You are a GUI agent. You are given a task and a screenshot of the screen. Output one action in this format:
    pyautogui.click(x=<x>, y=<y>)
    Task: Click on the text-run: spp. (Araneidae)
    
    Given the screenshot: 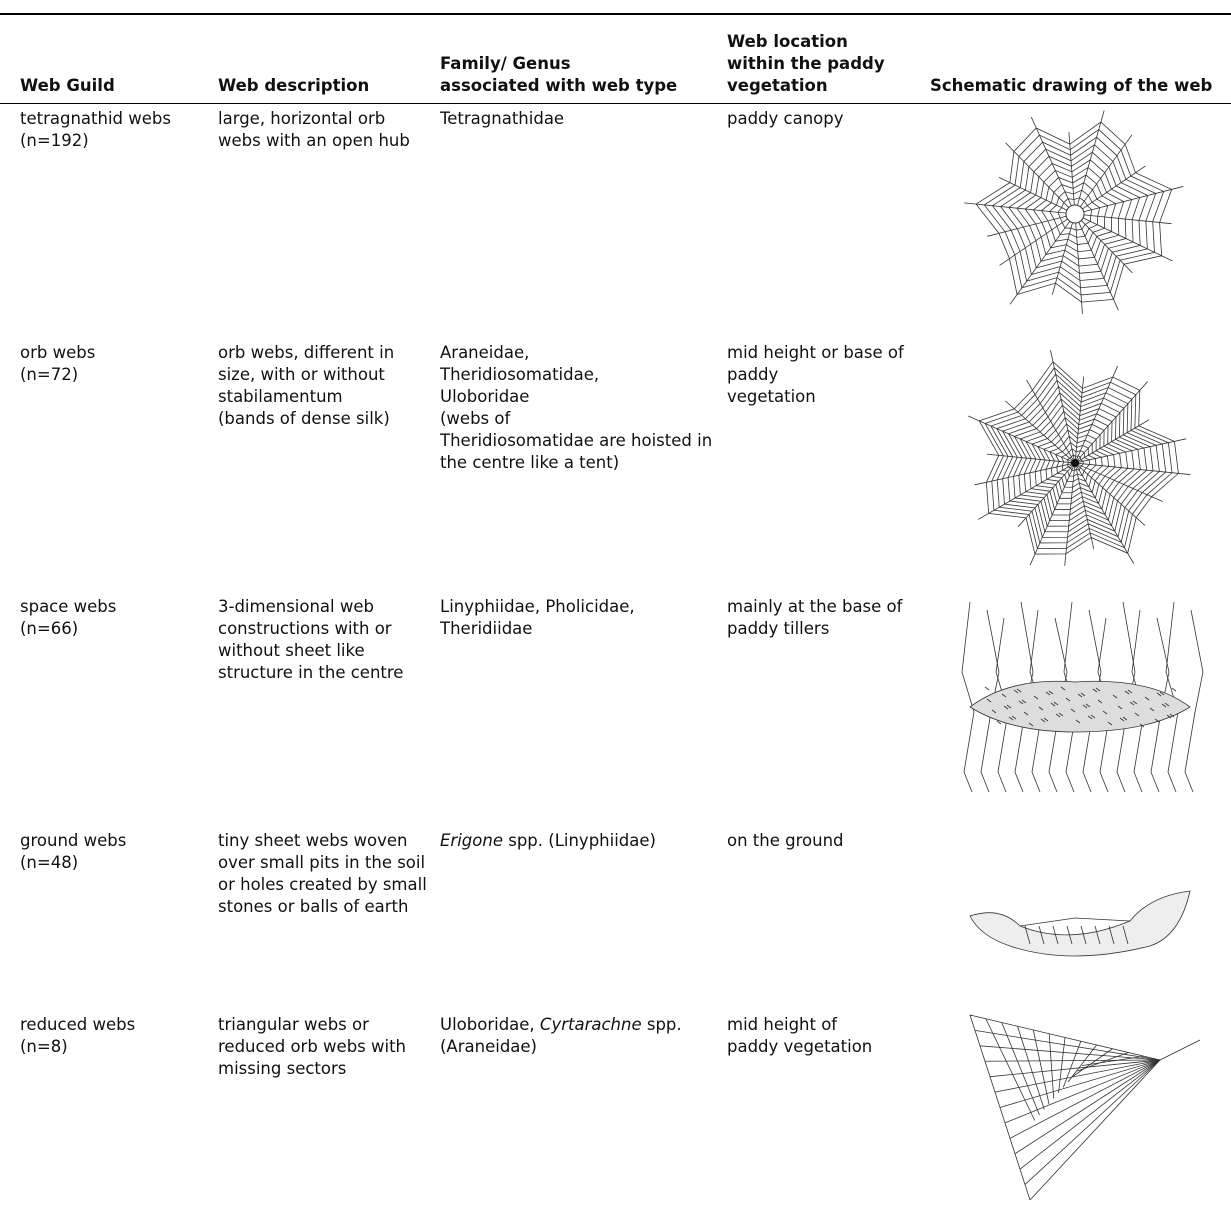 What is the action you would take?
    pyautogui.click(x=561, y=1035)
    